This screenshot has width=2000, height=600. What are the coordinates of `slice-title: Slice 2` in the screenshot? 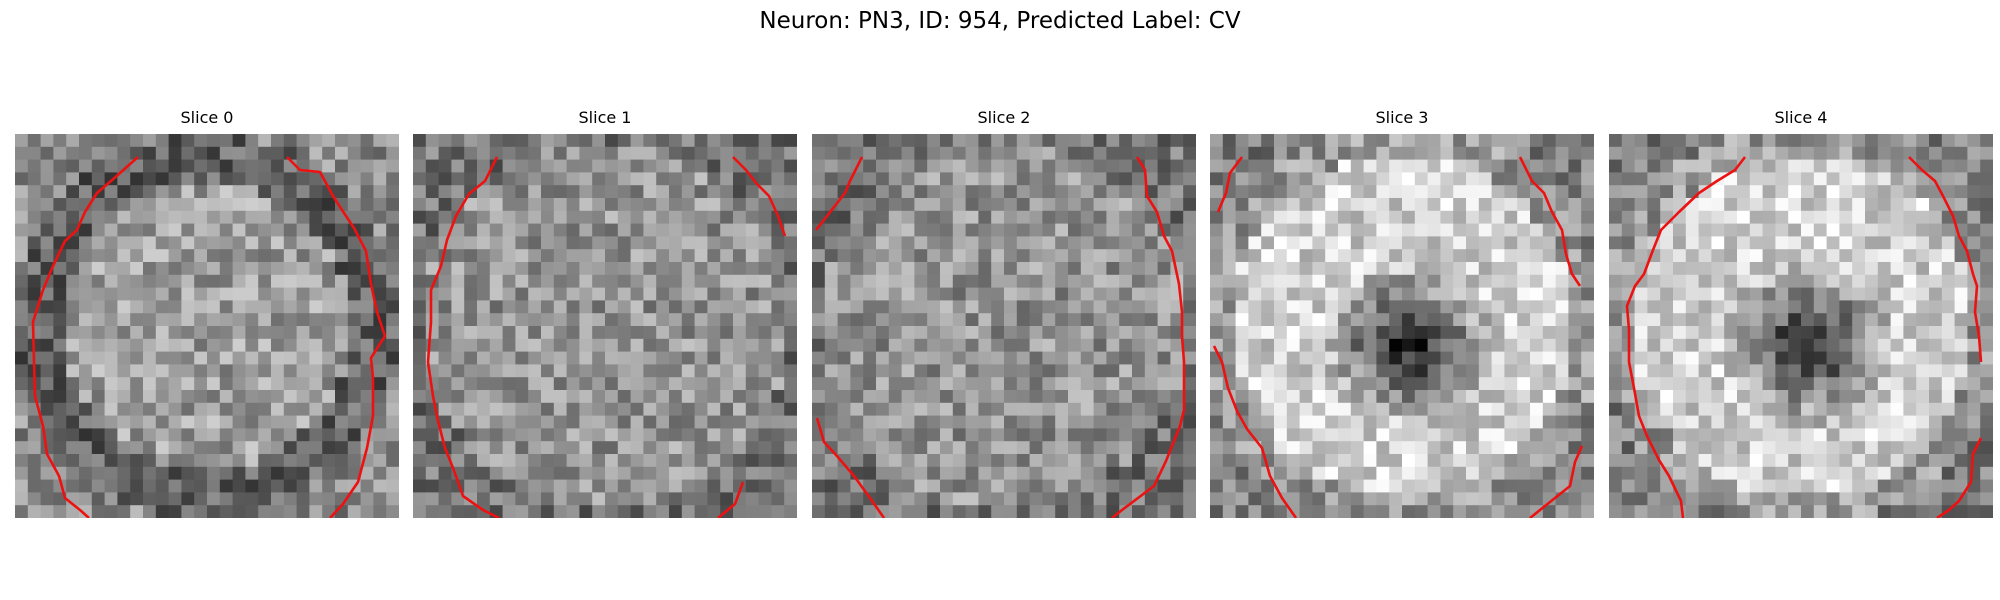 It's located at (1004, 117).